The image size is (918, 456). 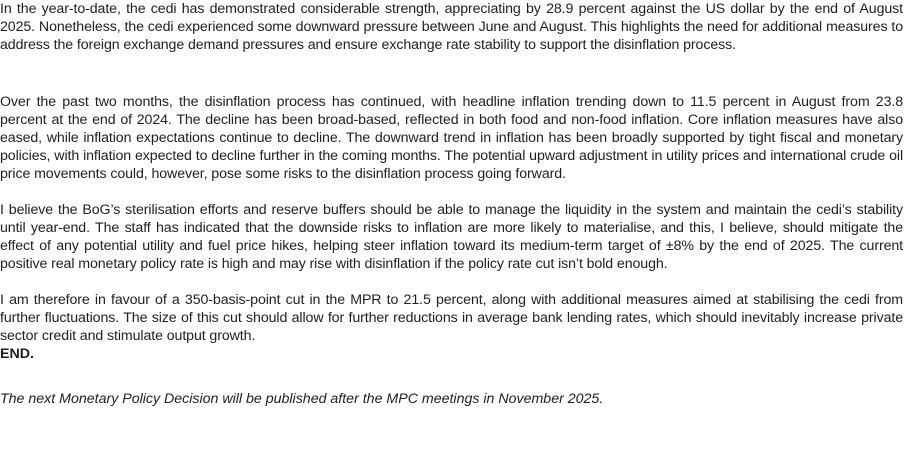 I want to click on end-marker: END., so click(x=17, y=354).